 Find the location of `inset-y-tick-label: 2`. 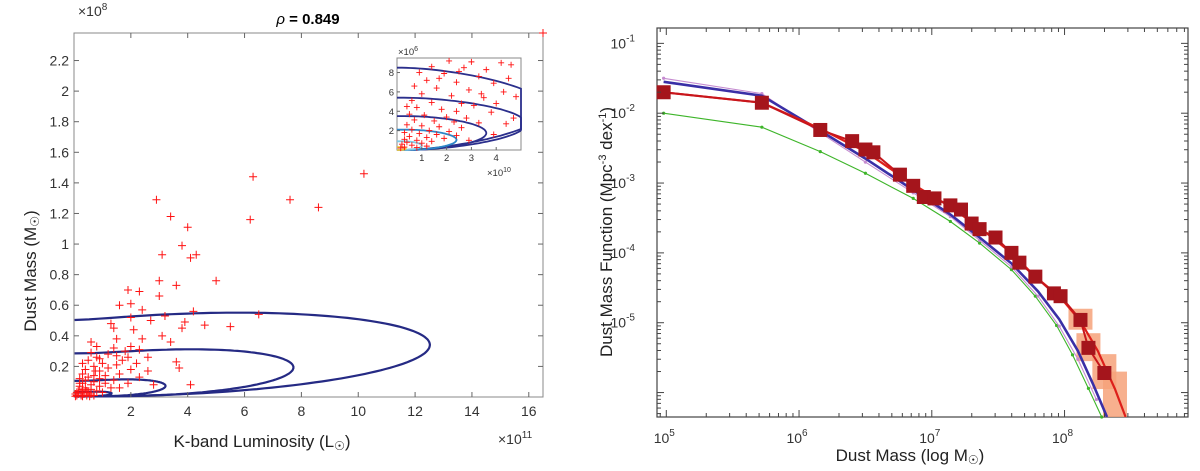

inset-y-tick-label: 2 is located at coordinates (391, 131).